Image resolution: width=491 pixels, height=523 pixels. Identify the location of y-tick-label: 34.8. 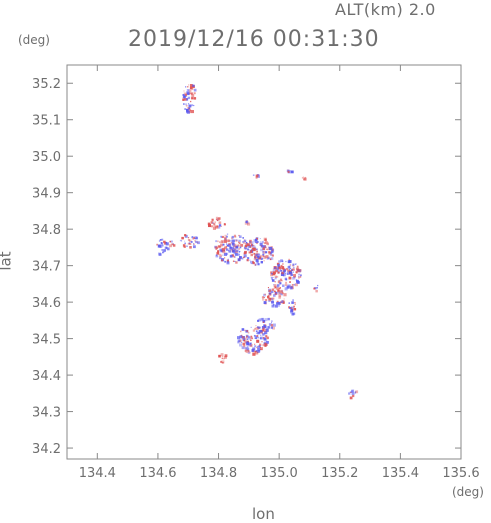
(46, 230).